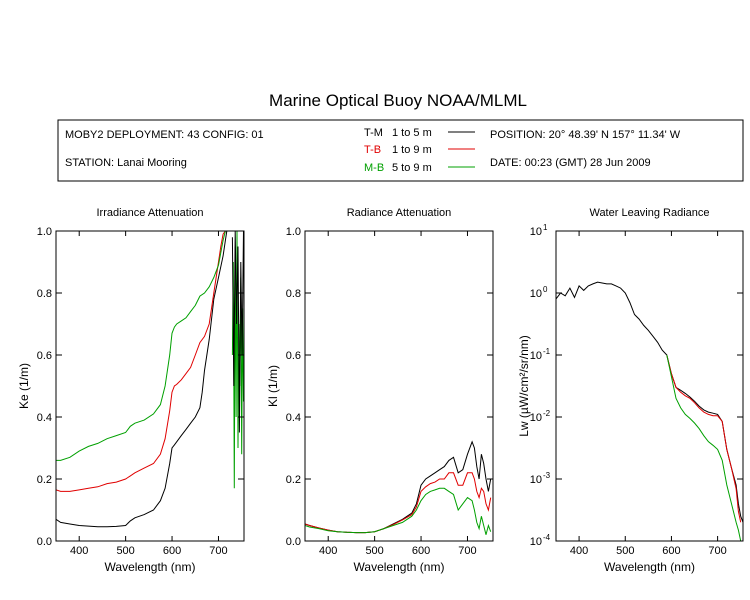 The image size is (750, 600). What do you see at coordinates (412, 150) in the screenshot?
I see `legend-range-t-b: 1 to 9 m` at bounding box center [412, 150].